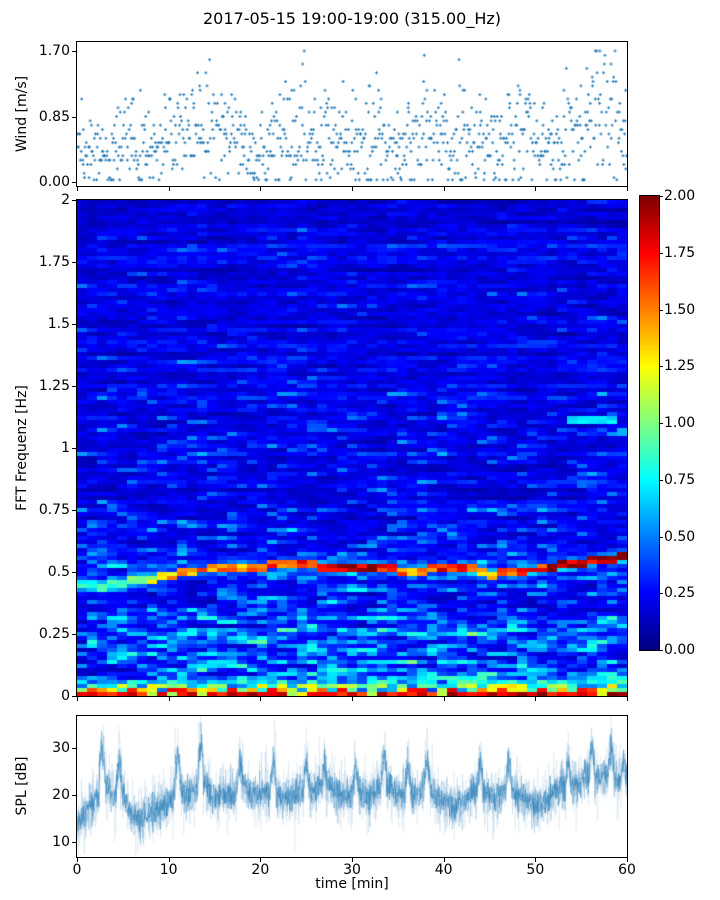 This screenshot has width=720, height=900. What do you see at coordinates (65, 696) in the screenshot?
I see `fft-ytick-label: 0` at bounding box center [65, 696].